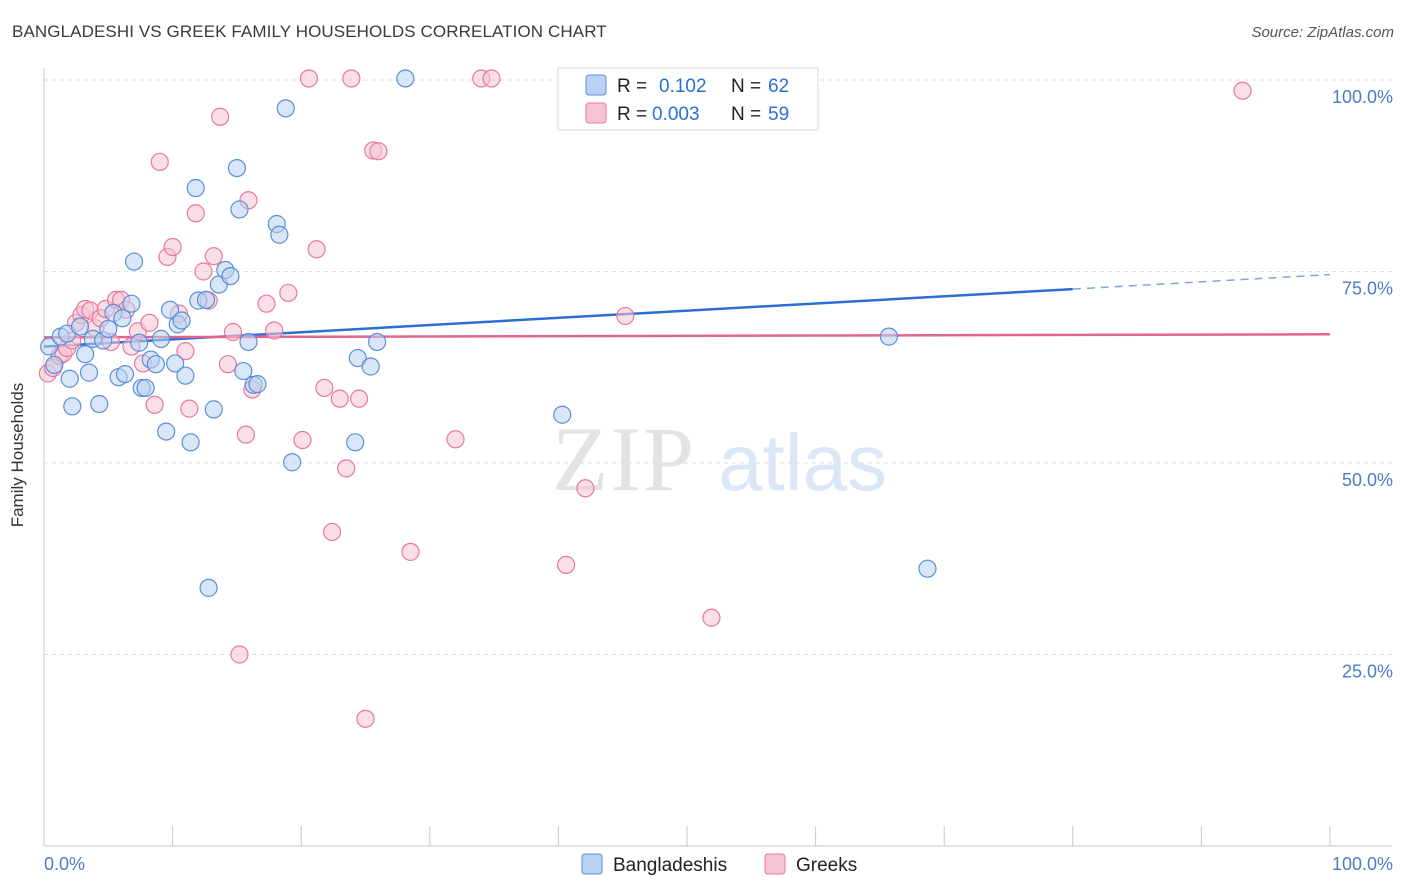  What do you see at coordinates (826, 865) in the screenshot?
I see `bottom-legend-label-pink: Greeks` at bounding box center [826, 865].